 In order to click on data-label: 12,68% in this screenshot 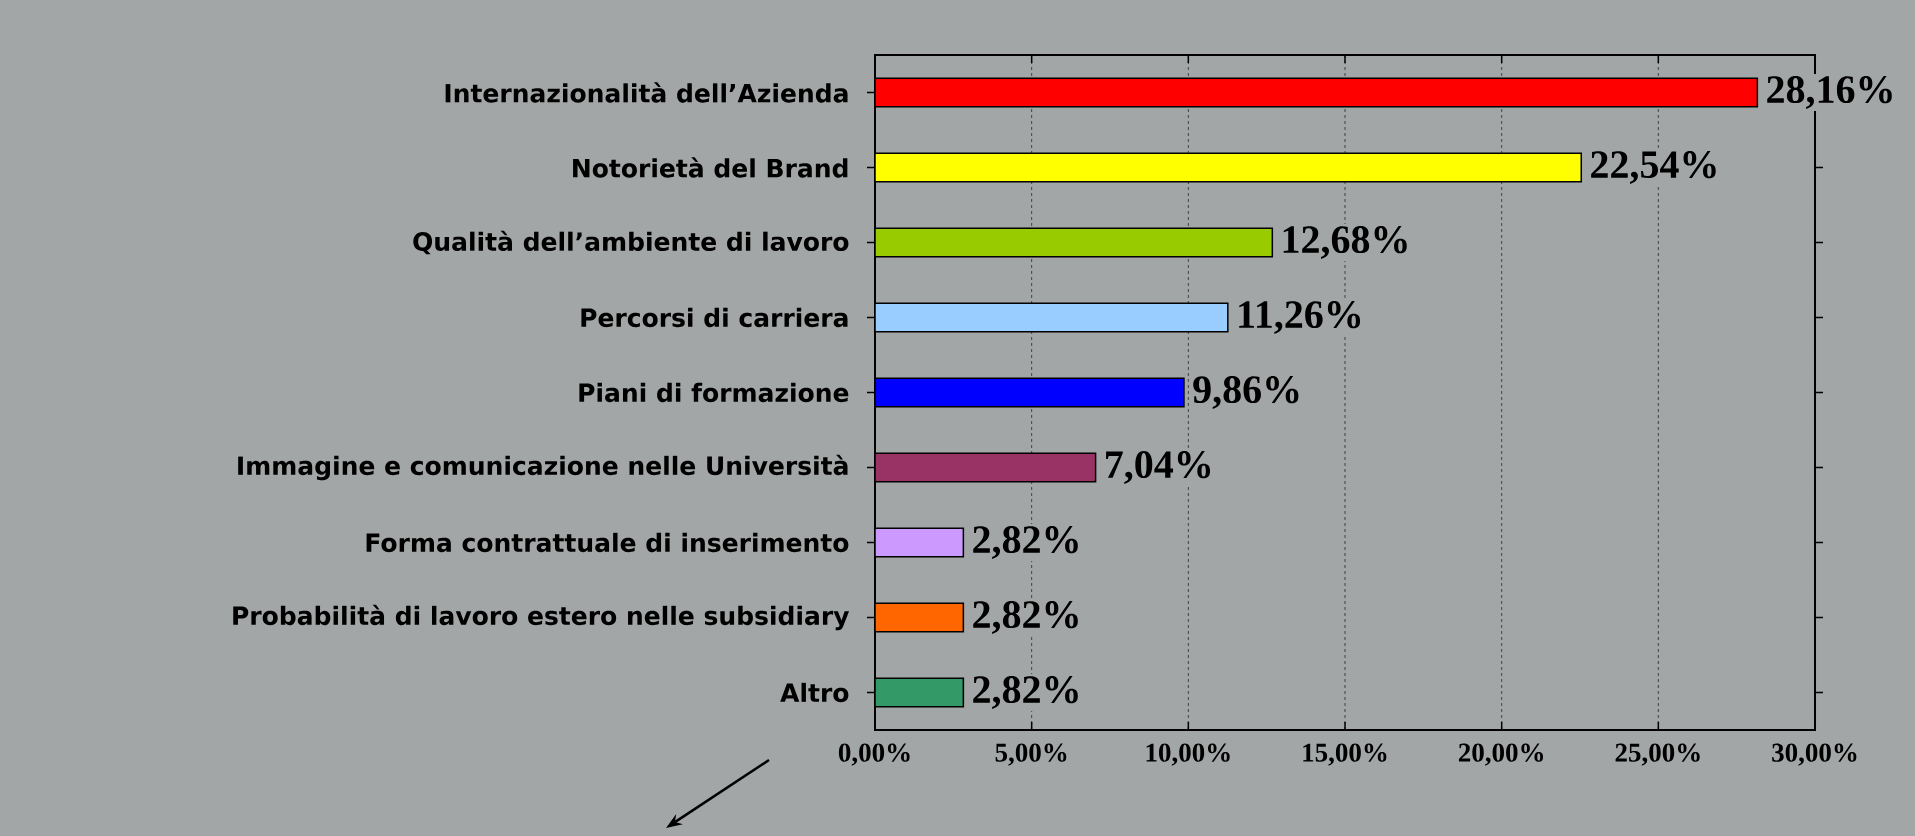, I will do `click(1345, 242)`.